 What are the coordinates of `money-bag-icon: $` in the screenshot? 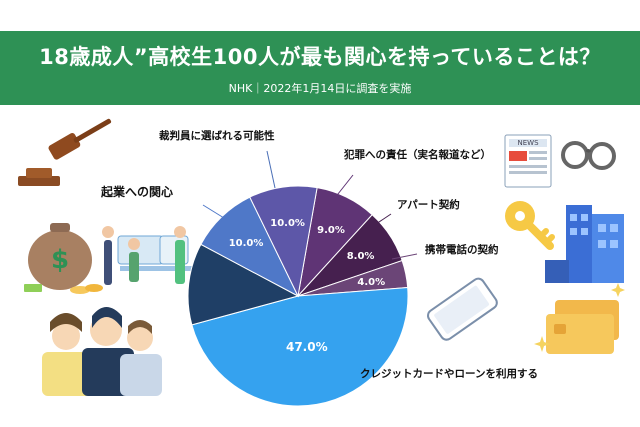 It's located at (63, 258).